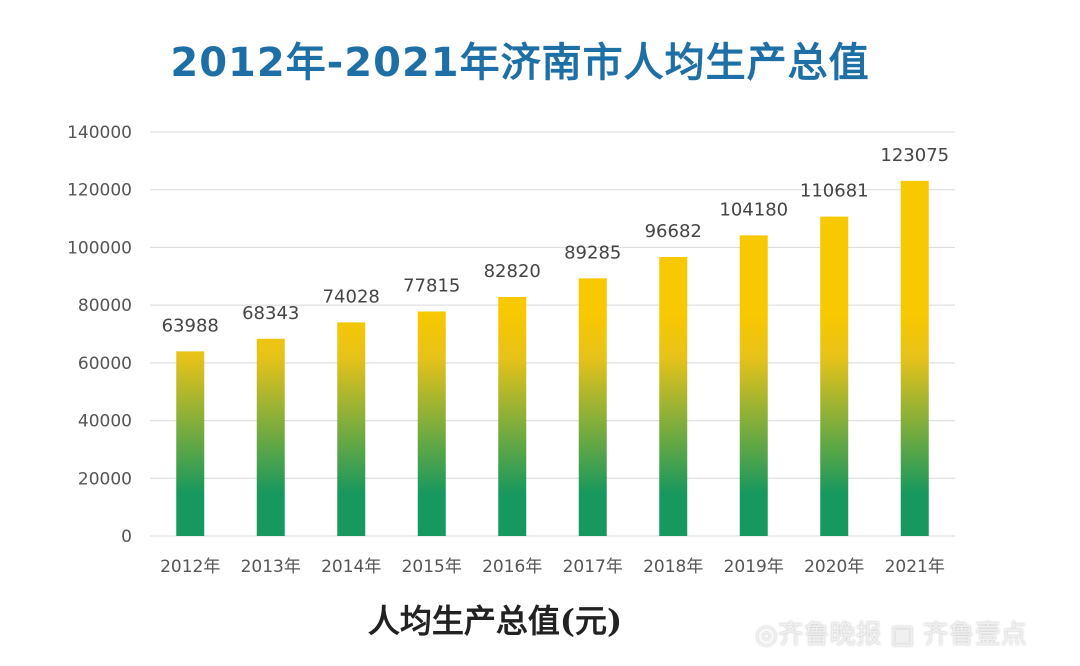 The image size is (1080, 666). Describe the element at coordinates (914, 155) in the screenshot. I see `data-label: 123075` at that location.